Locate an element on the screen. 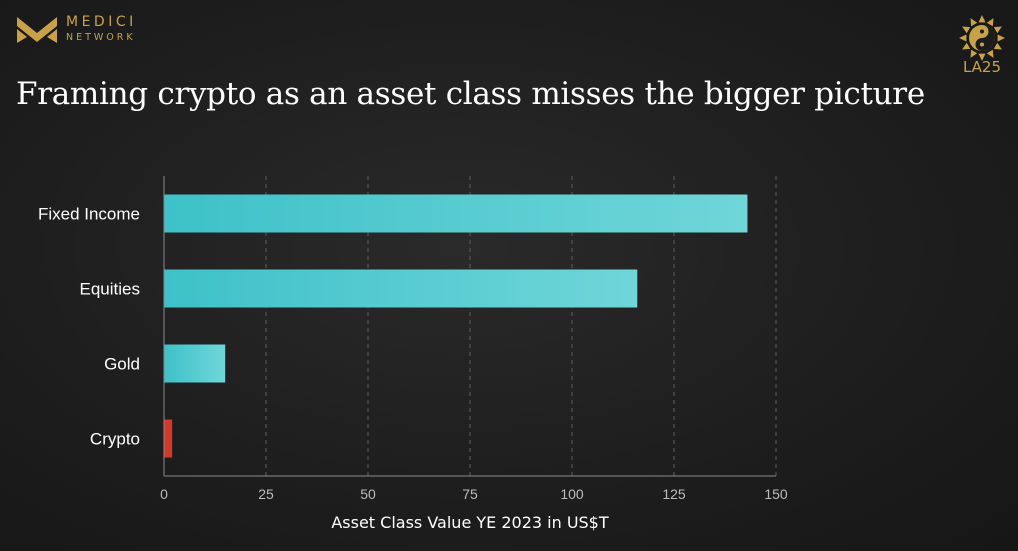 The height and width of the screenshot is (551, 1018). bar-crypto is located at coordinates (168, 438).